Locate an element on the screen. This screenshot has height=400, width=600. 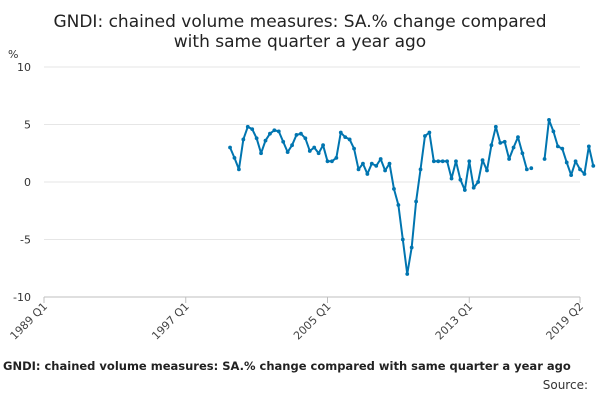
x-tick-label: 1997 Q1 is located at coordinates (170, 321).